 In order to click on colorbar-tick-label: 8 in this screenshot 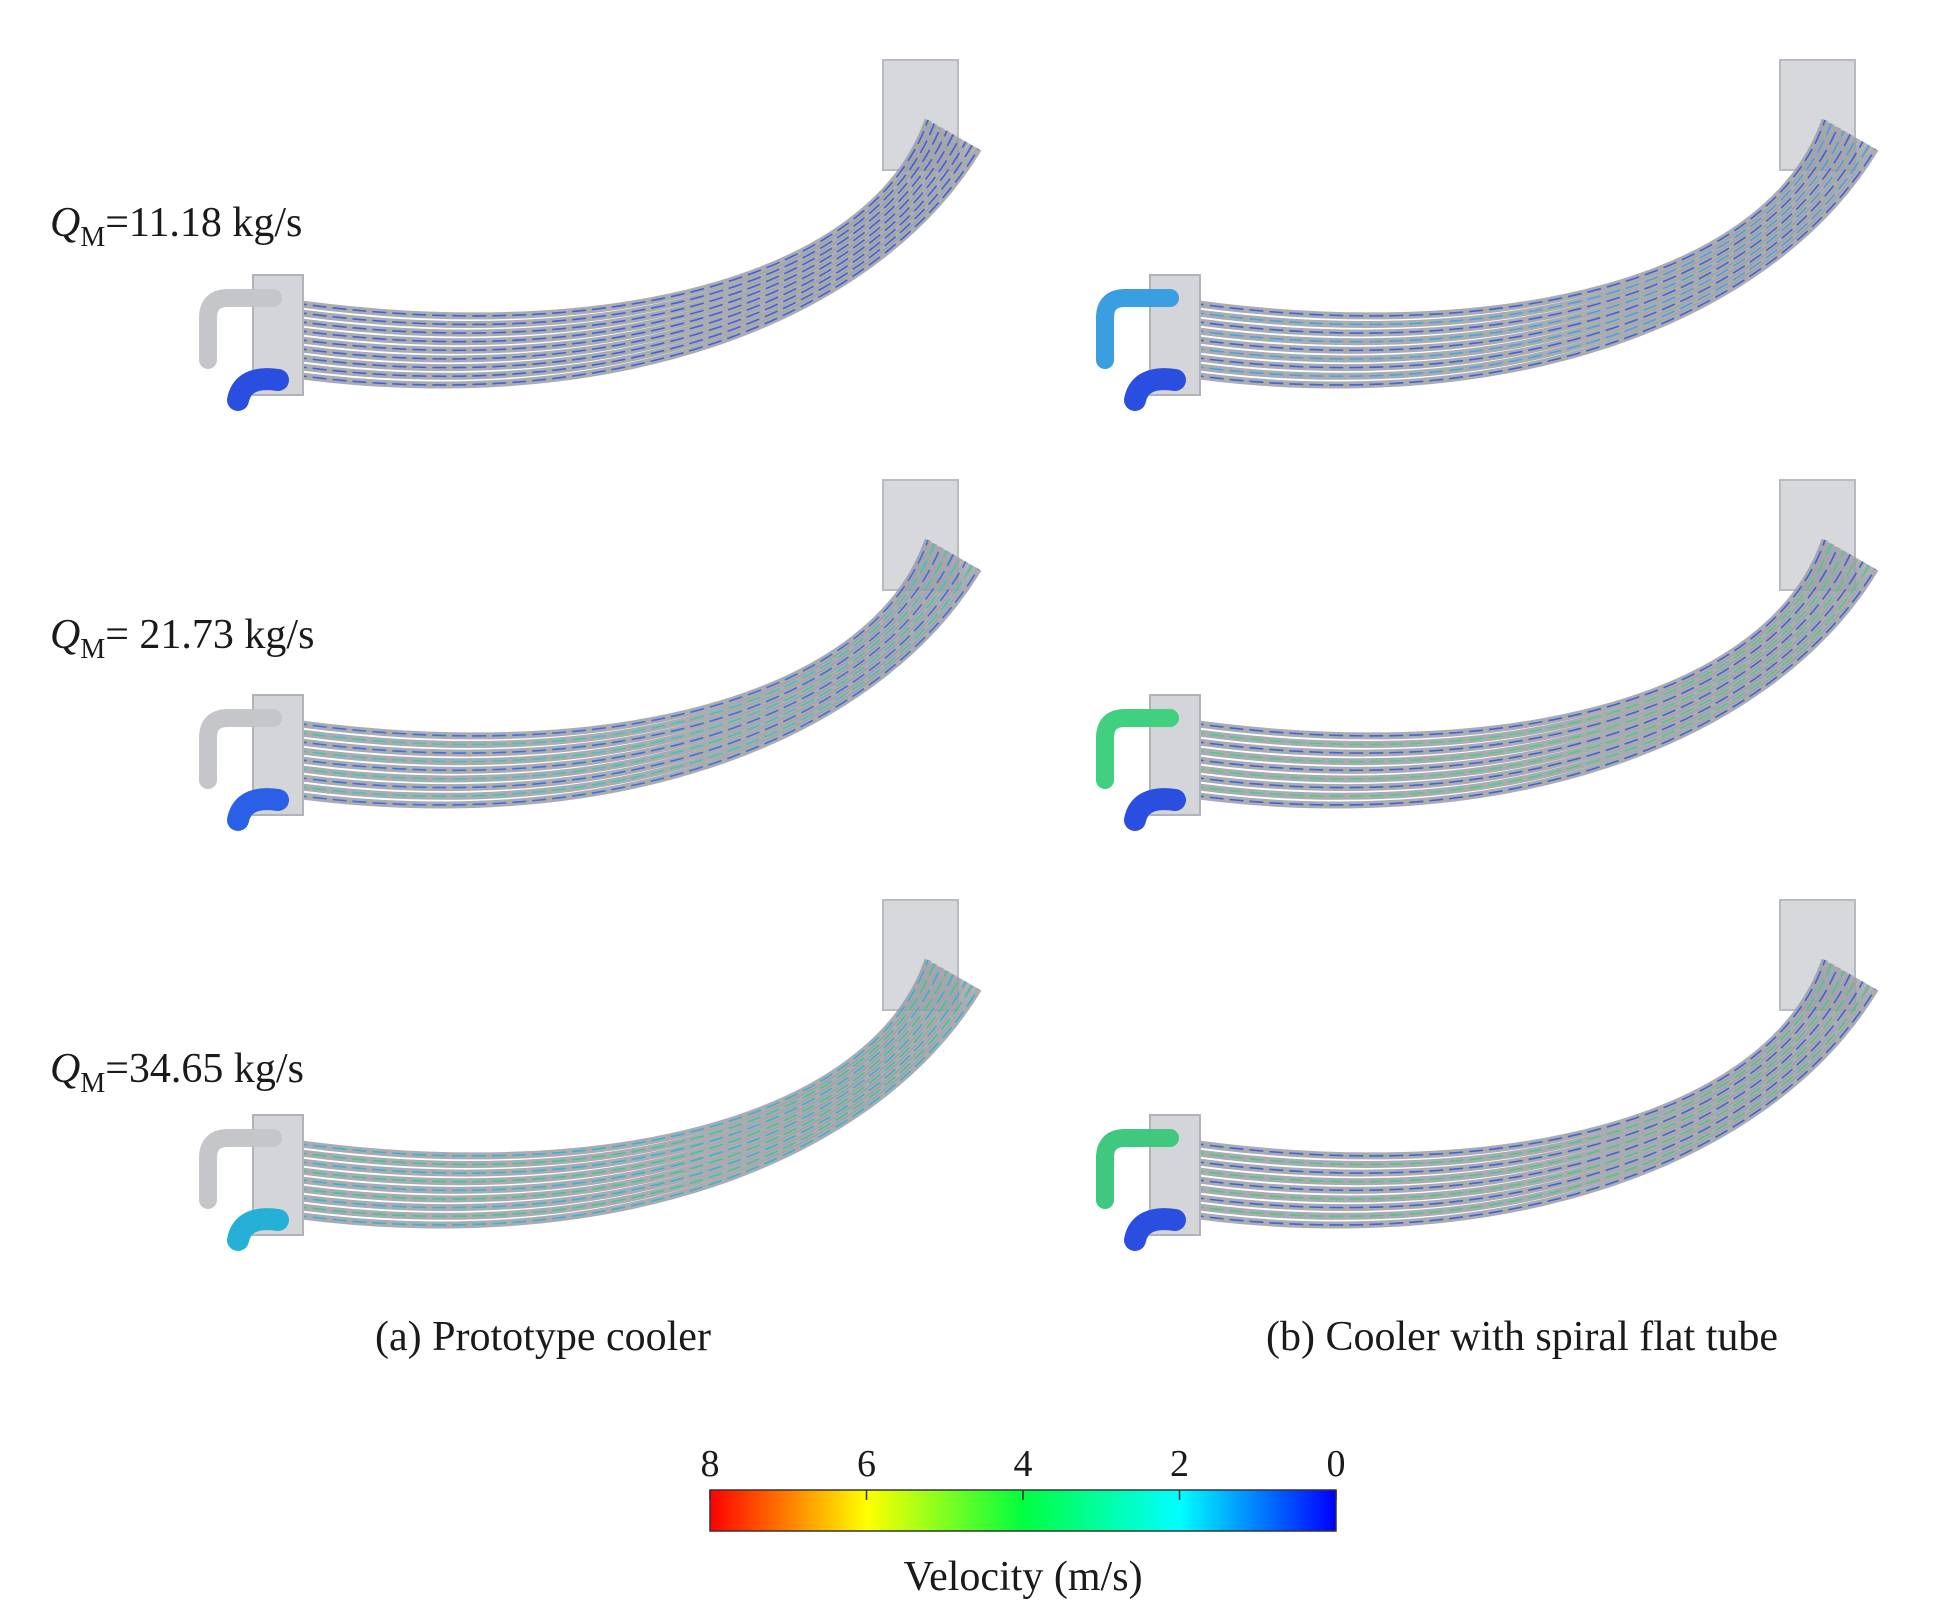, I will do `click(710, 1464)`.